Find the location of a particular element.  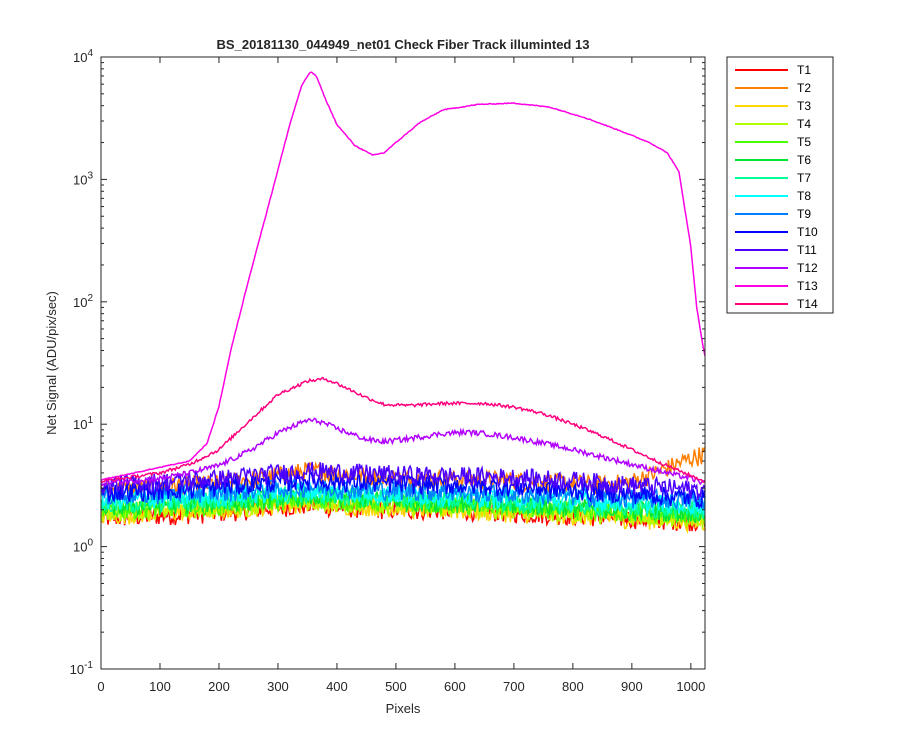

y-axis-label: Net Signal (ADU/pix/sec) is located at coordinates (51, 363).